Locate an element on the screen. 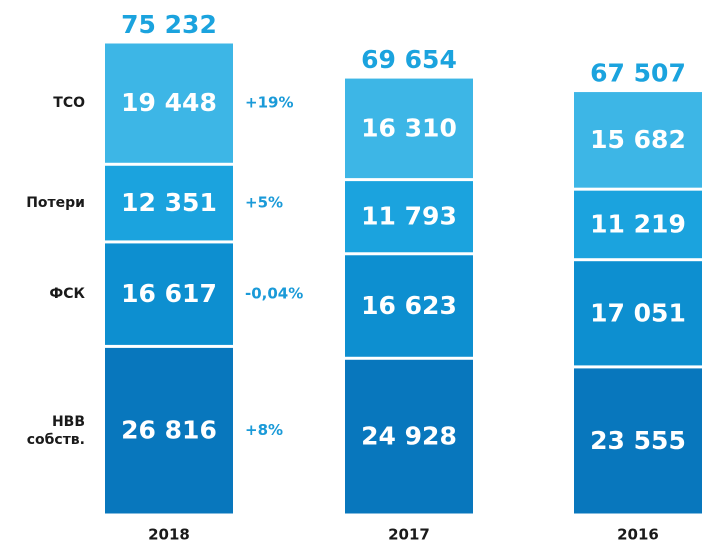 The height and width of the screenshot is (545, 702). series-label: ФСК is located at coordinates (67, 294).